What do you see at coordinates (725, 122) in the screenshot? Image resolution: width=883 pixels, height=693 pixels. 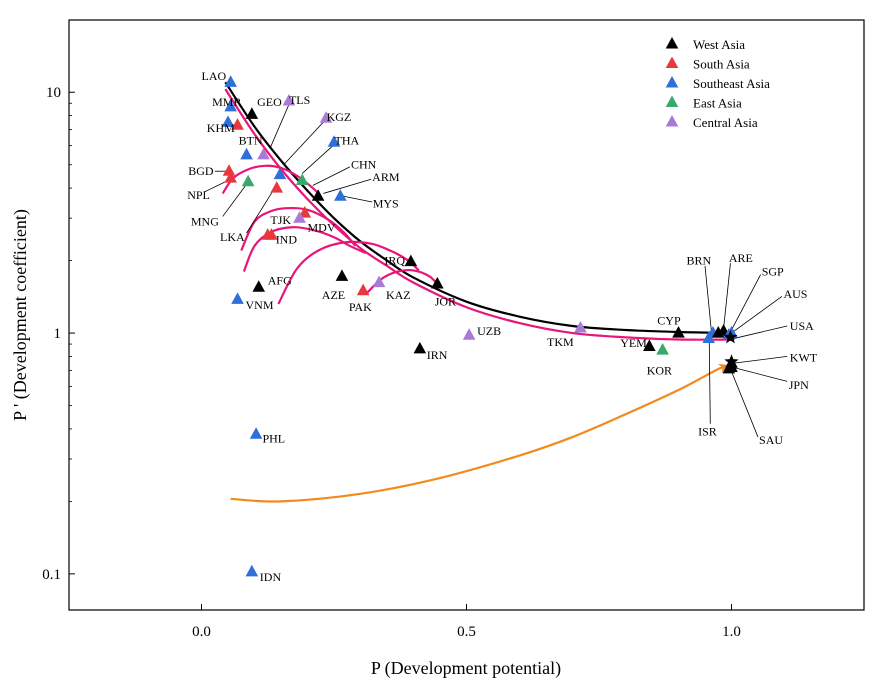 I see `legend-label-central-asia: Central Asia` at bounding box center [725, 122].